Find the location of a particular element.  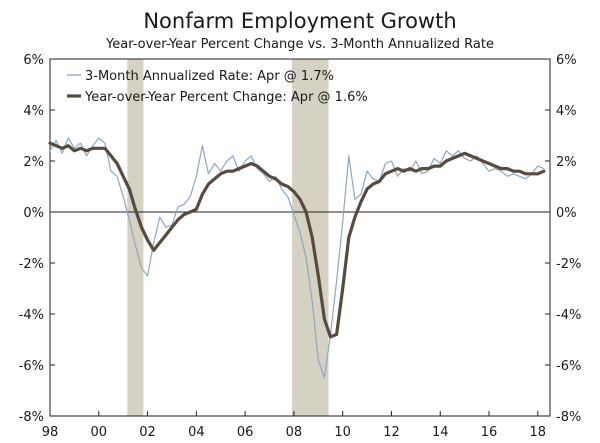

y-tick-label-left: 0% is located at coordinates (33, 213).